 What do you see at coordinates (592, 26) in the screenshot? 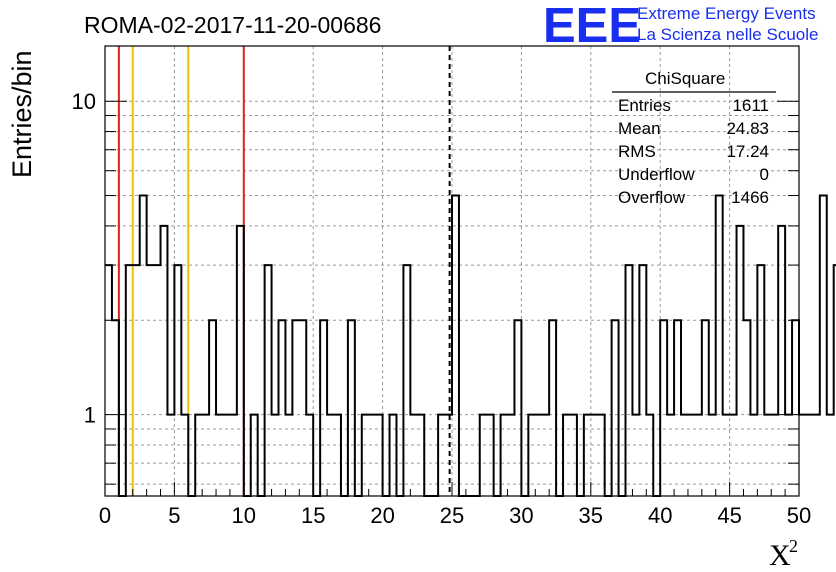
I see `logo-mark: EEE` at bounding box center [592, 26].